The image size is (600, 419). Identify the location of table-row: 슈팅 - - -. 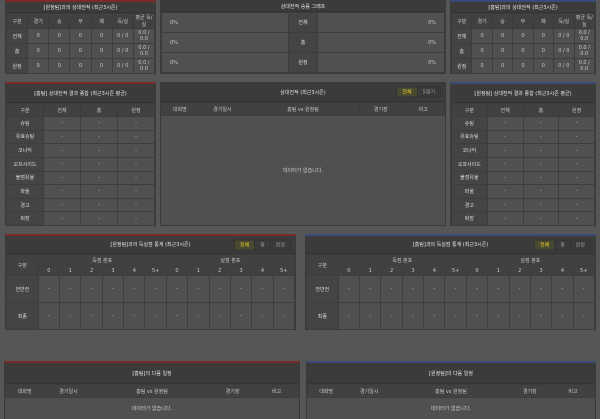
(523, 123).